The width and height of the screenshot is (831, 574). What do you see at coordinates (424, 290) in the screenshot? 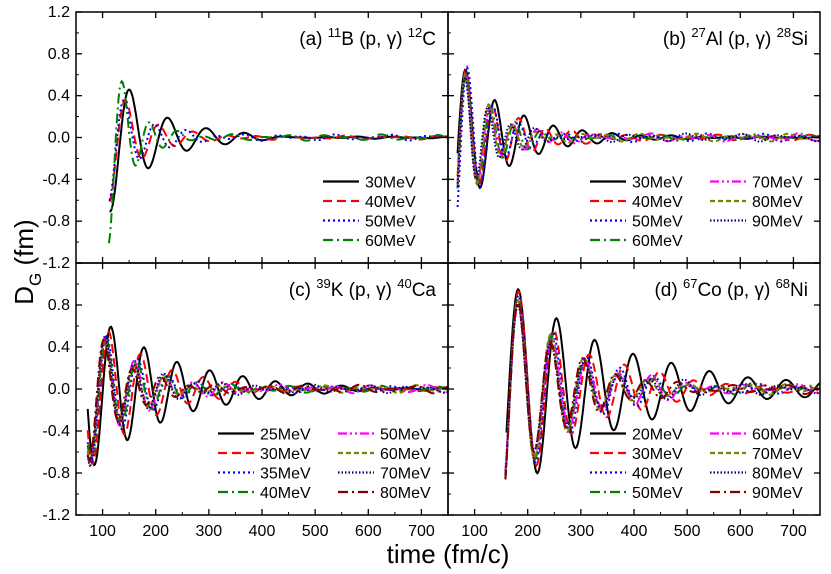
I see `panel-title-part: Ca` at bounding box center [424, 290].